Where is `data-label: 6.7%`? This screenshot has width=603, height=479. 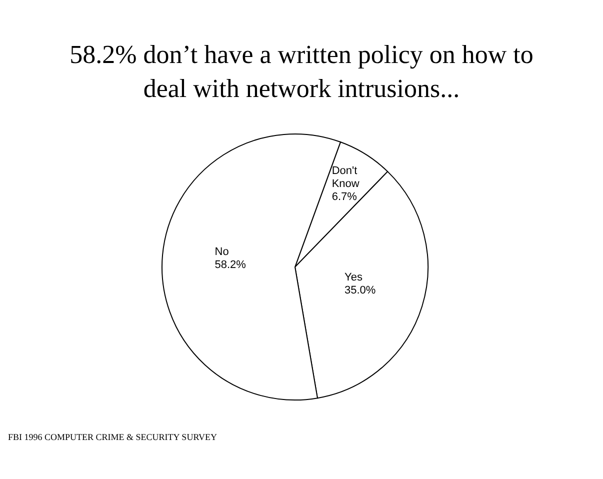 data-label: 6.7% is located at coordinates (345, 196).